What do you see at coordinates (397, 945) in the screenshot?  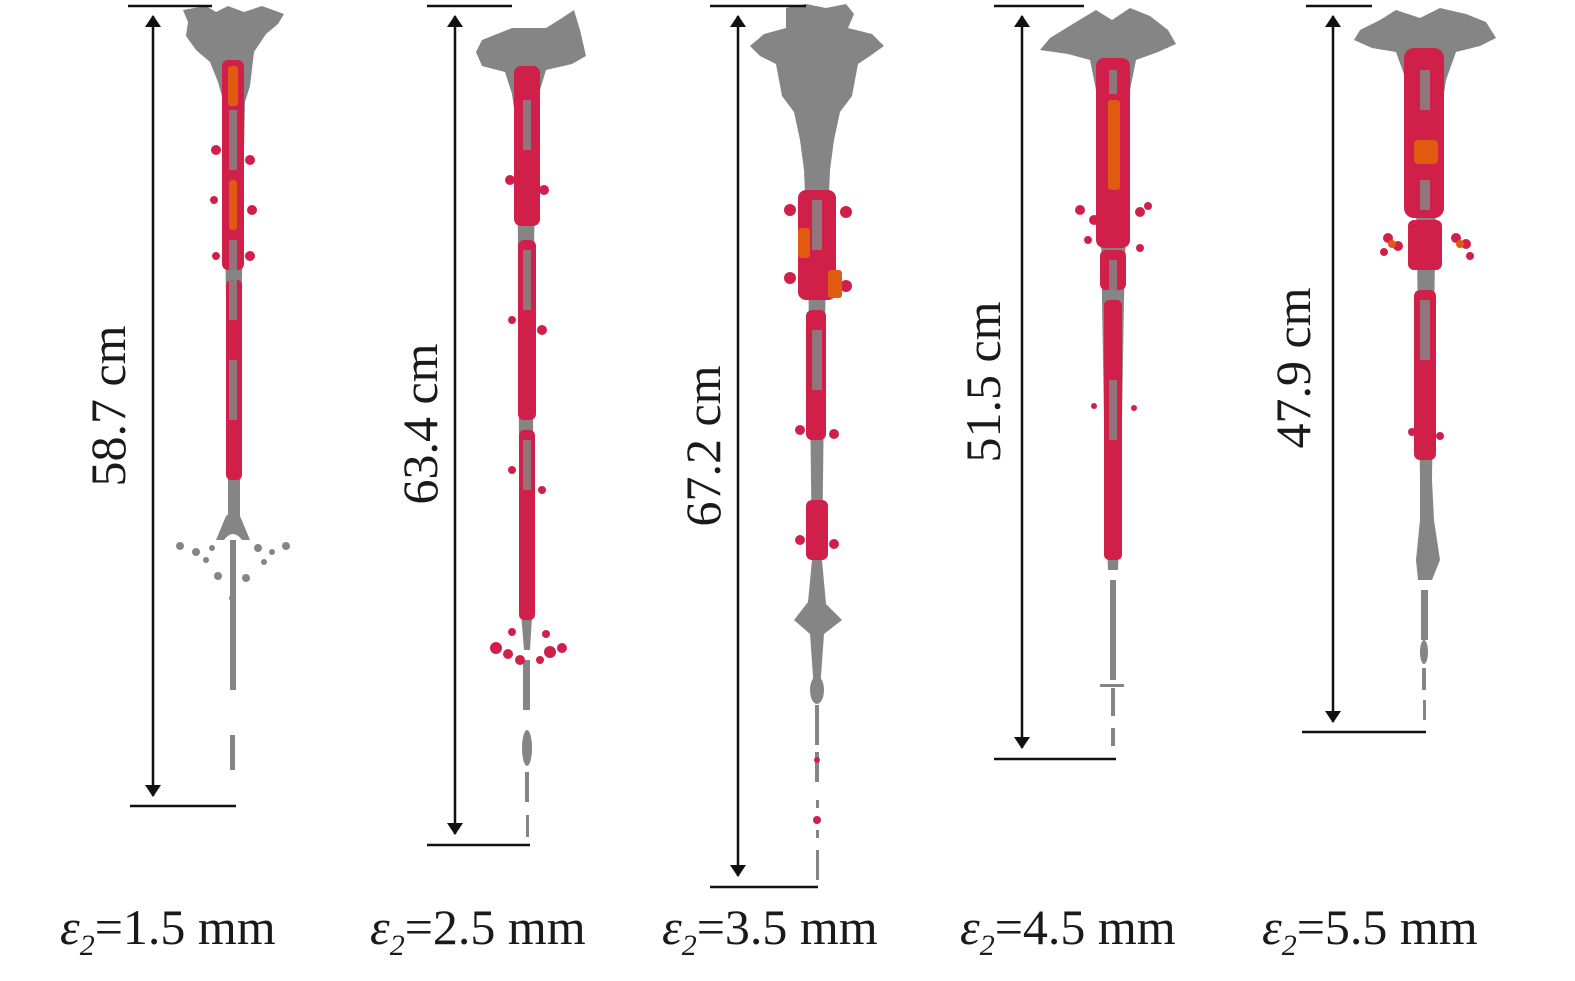 I see `caption-2-subscript: 2` at bounding box center [397, 945].